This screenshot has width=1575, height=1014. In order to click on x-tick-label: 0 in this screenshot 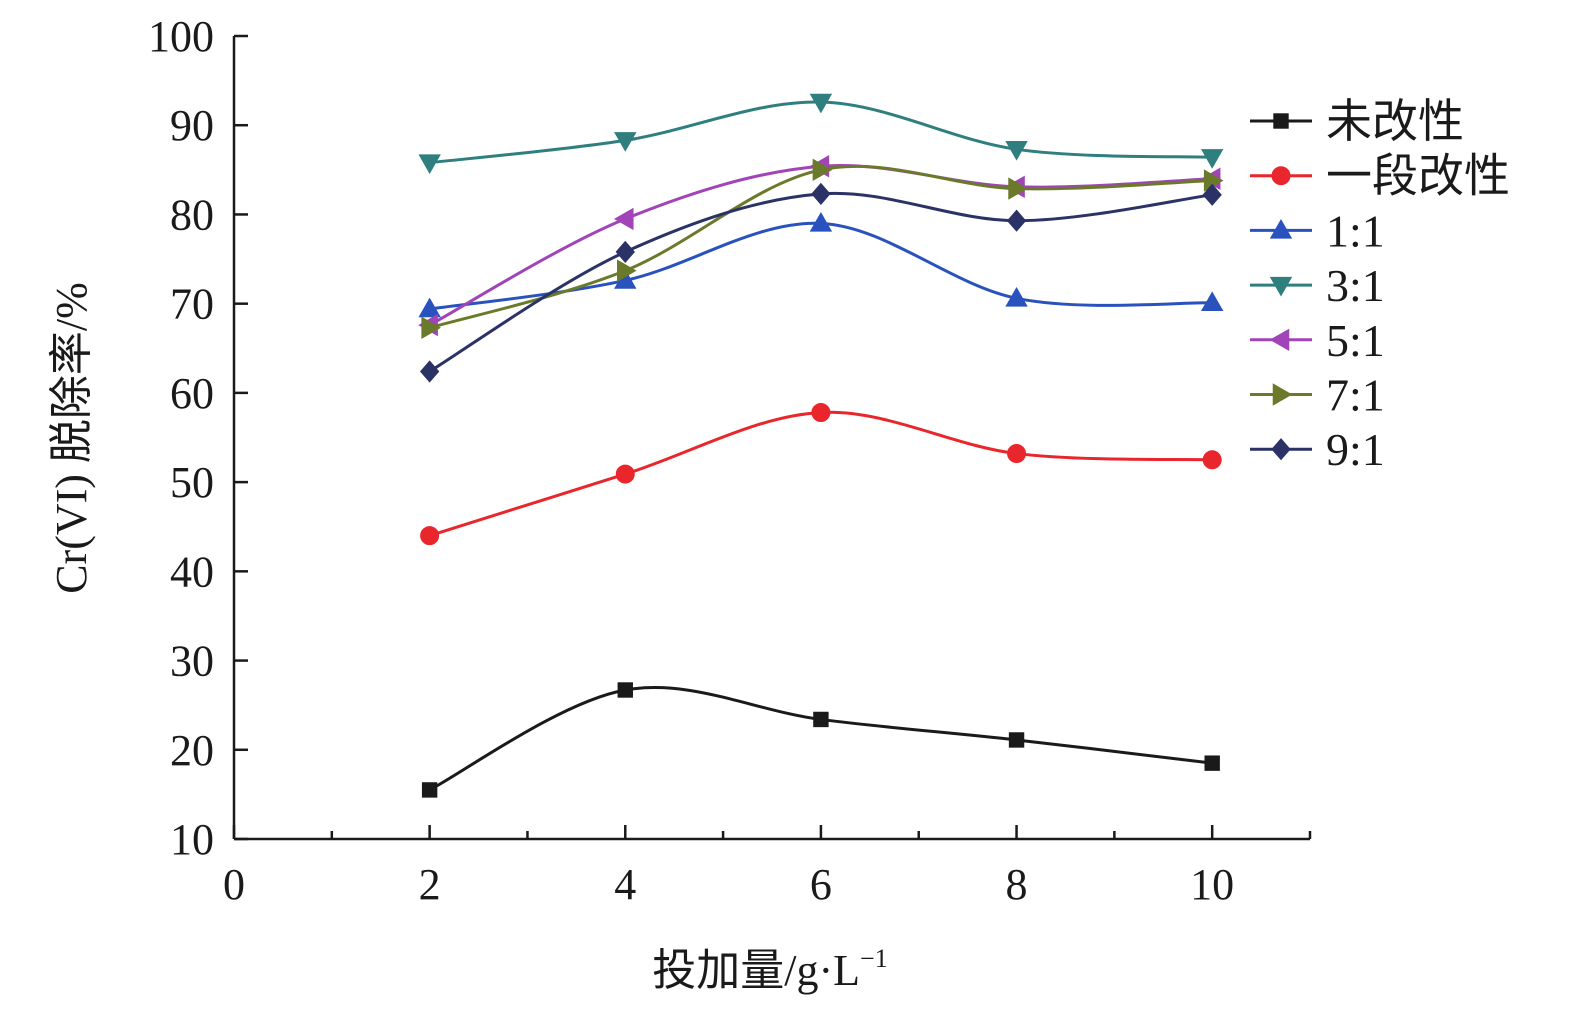, I will do `click(234, 884)`.